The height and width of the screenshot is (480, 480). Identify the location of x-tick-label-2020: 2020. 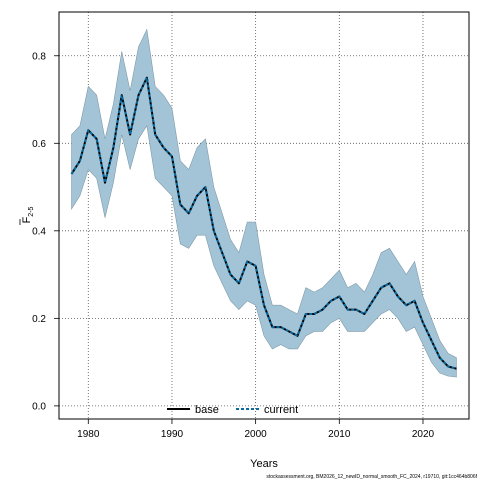
(423, 434).